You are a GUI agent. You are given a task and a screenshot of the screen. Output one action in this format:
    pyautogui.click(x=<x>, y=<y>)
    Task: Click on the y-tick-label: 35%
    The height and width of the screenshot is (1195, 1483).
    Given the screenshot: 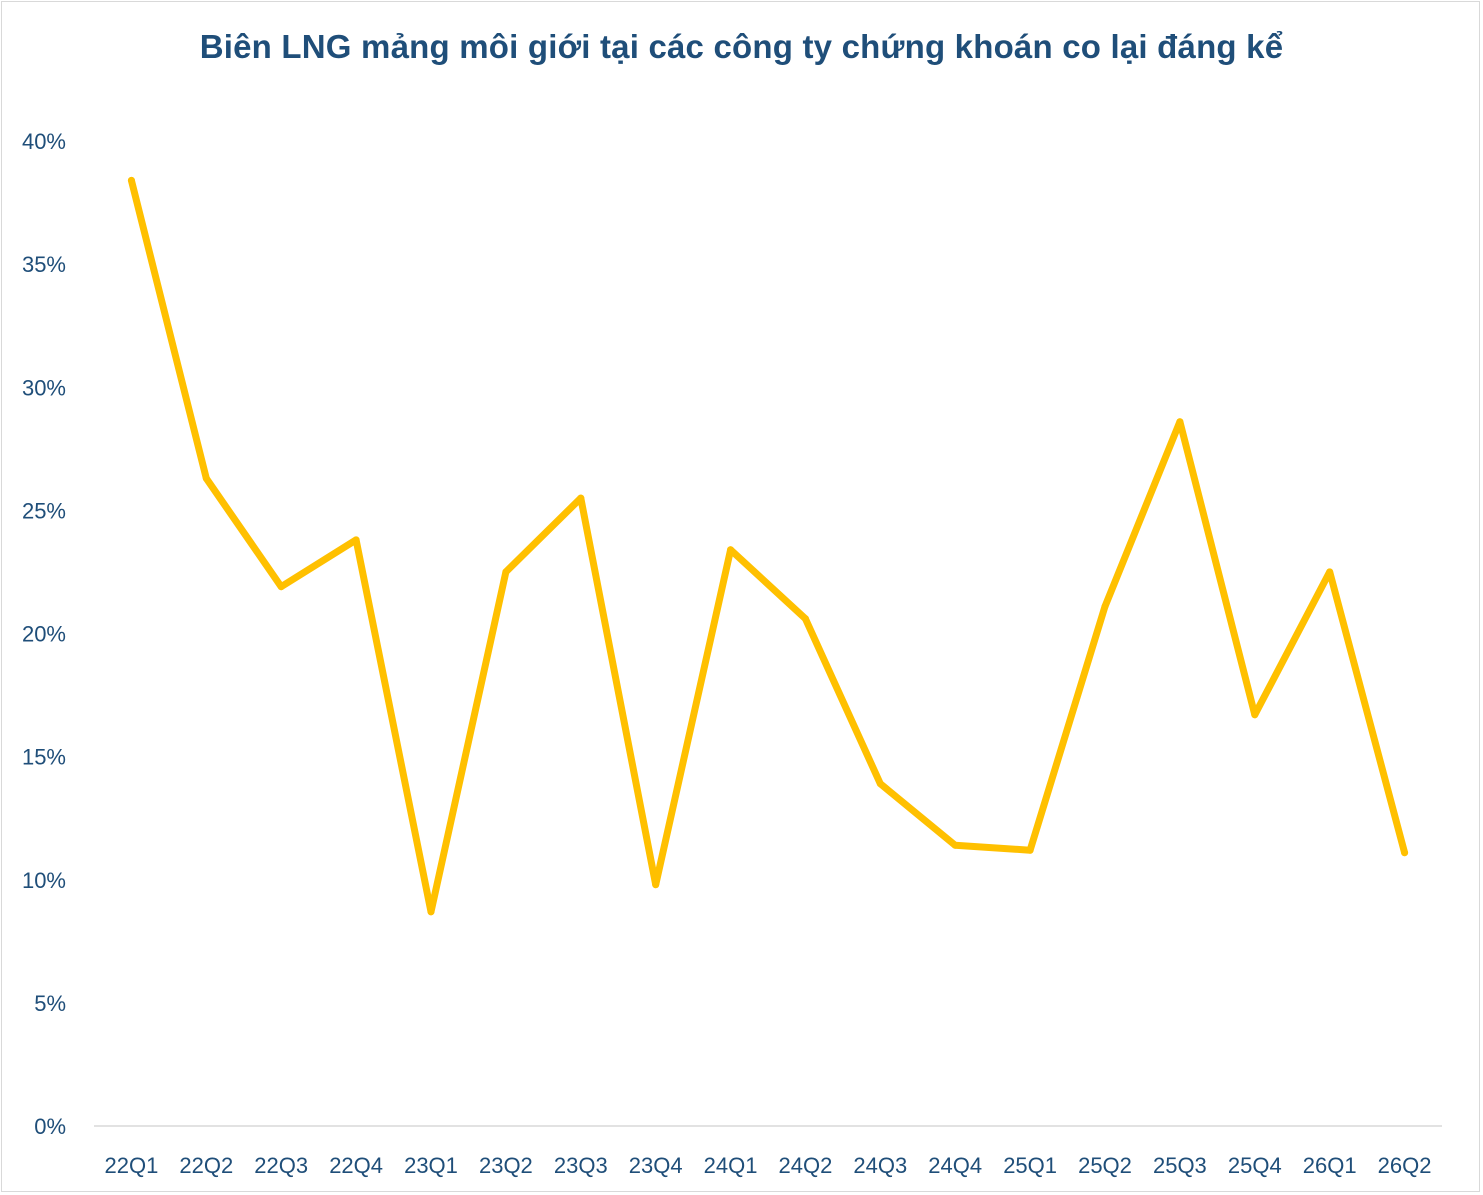 What is the action you would take?
    pyautogui.click(x=44, y=264)
    